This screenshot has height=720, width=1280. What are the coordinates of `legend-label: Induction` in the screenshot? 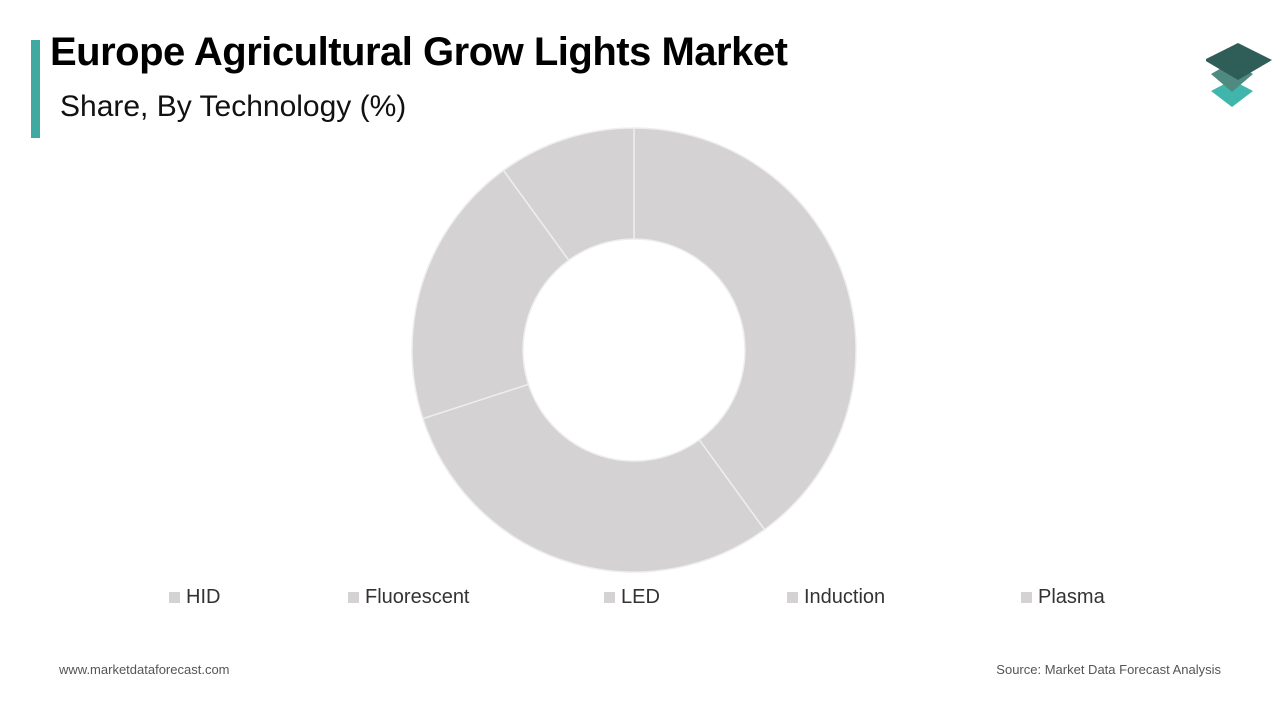 It's located at (845, 597).